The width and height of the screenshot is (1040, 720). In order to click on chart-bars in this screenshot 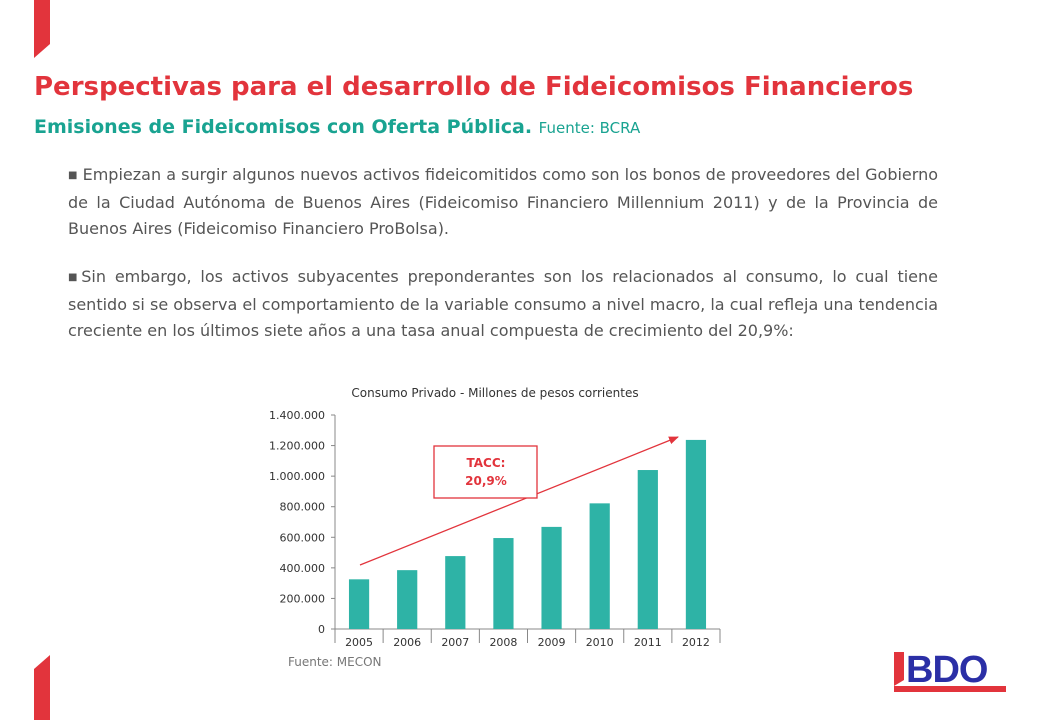, I will do `click(527, 534)`.